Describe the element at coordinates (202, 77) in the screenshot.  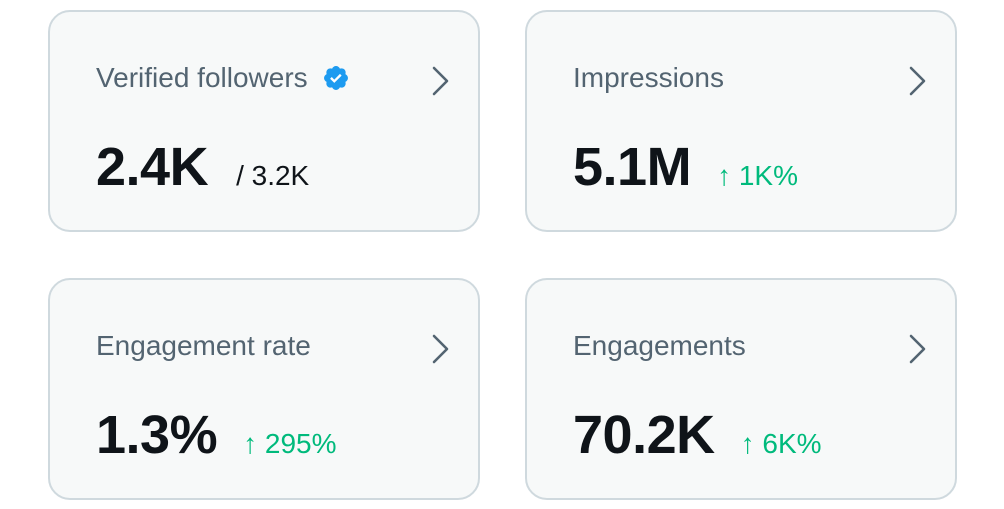
I see `verified-followers-label: Verified followers` at that location.